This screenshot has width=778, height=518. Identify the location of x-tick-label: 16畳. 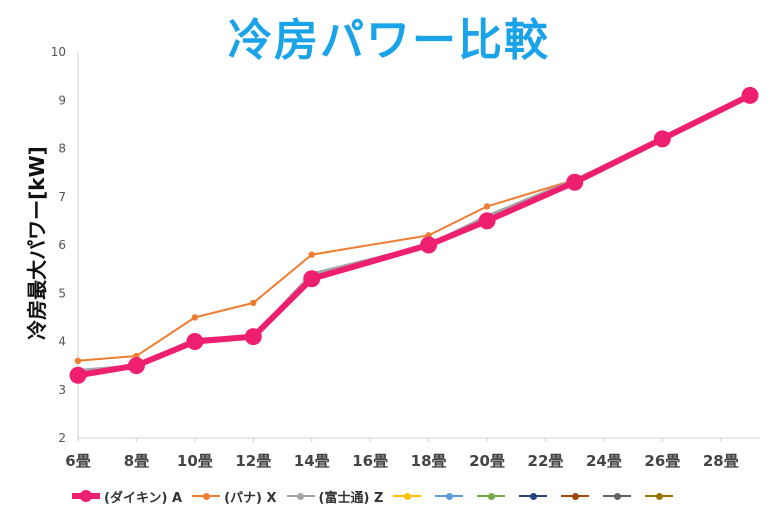
(370, 461).